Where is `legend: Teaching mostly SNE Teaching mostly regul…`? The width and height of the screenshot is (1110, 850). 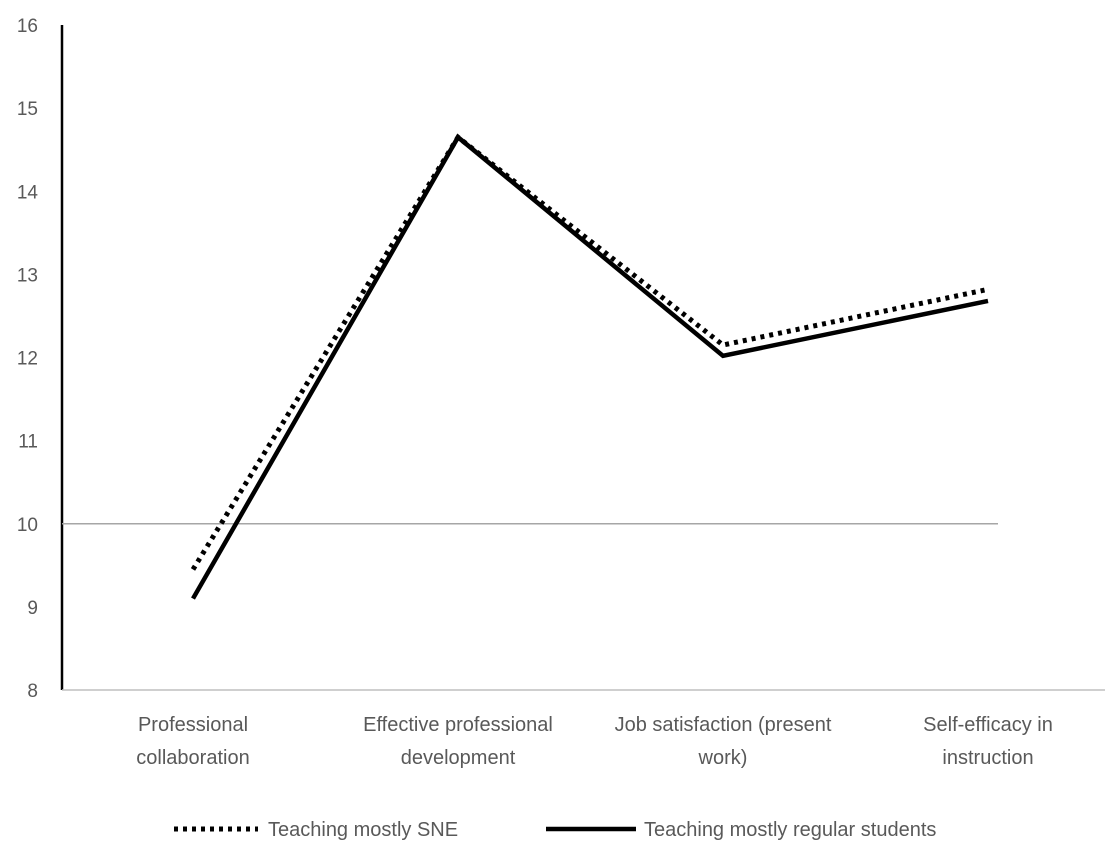 legend: Teaching mostly SNE Teaching mostly regul… is located at coordinates (555, 830).